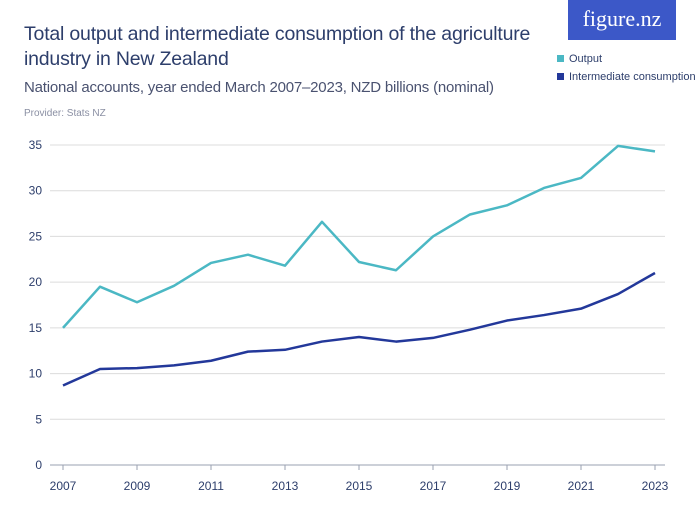  I want to click on legend-item-output: Output, so click(579, 59).